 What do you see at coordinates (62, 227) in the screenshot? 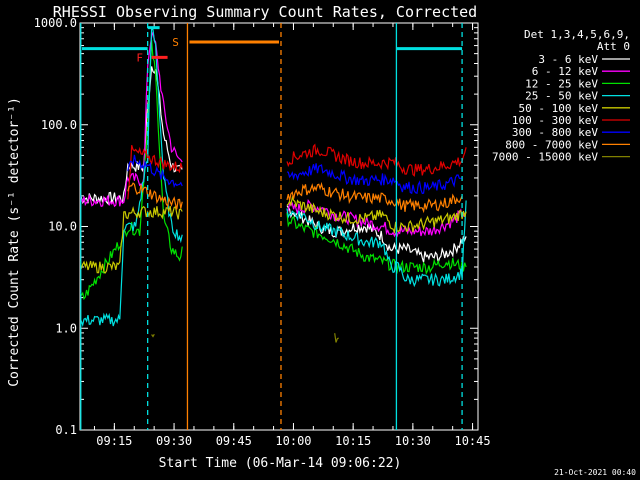
I see `y-tick-label: 10.0` at bounding box center [62, 227].